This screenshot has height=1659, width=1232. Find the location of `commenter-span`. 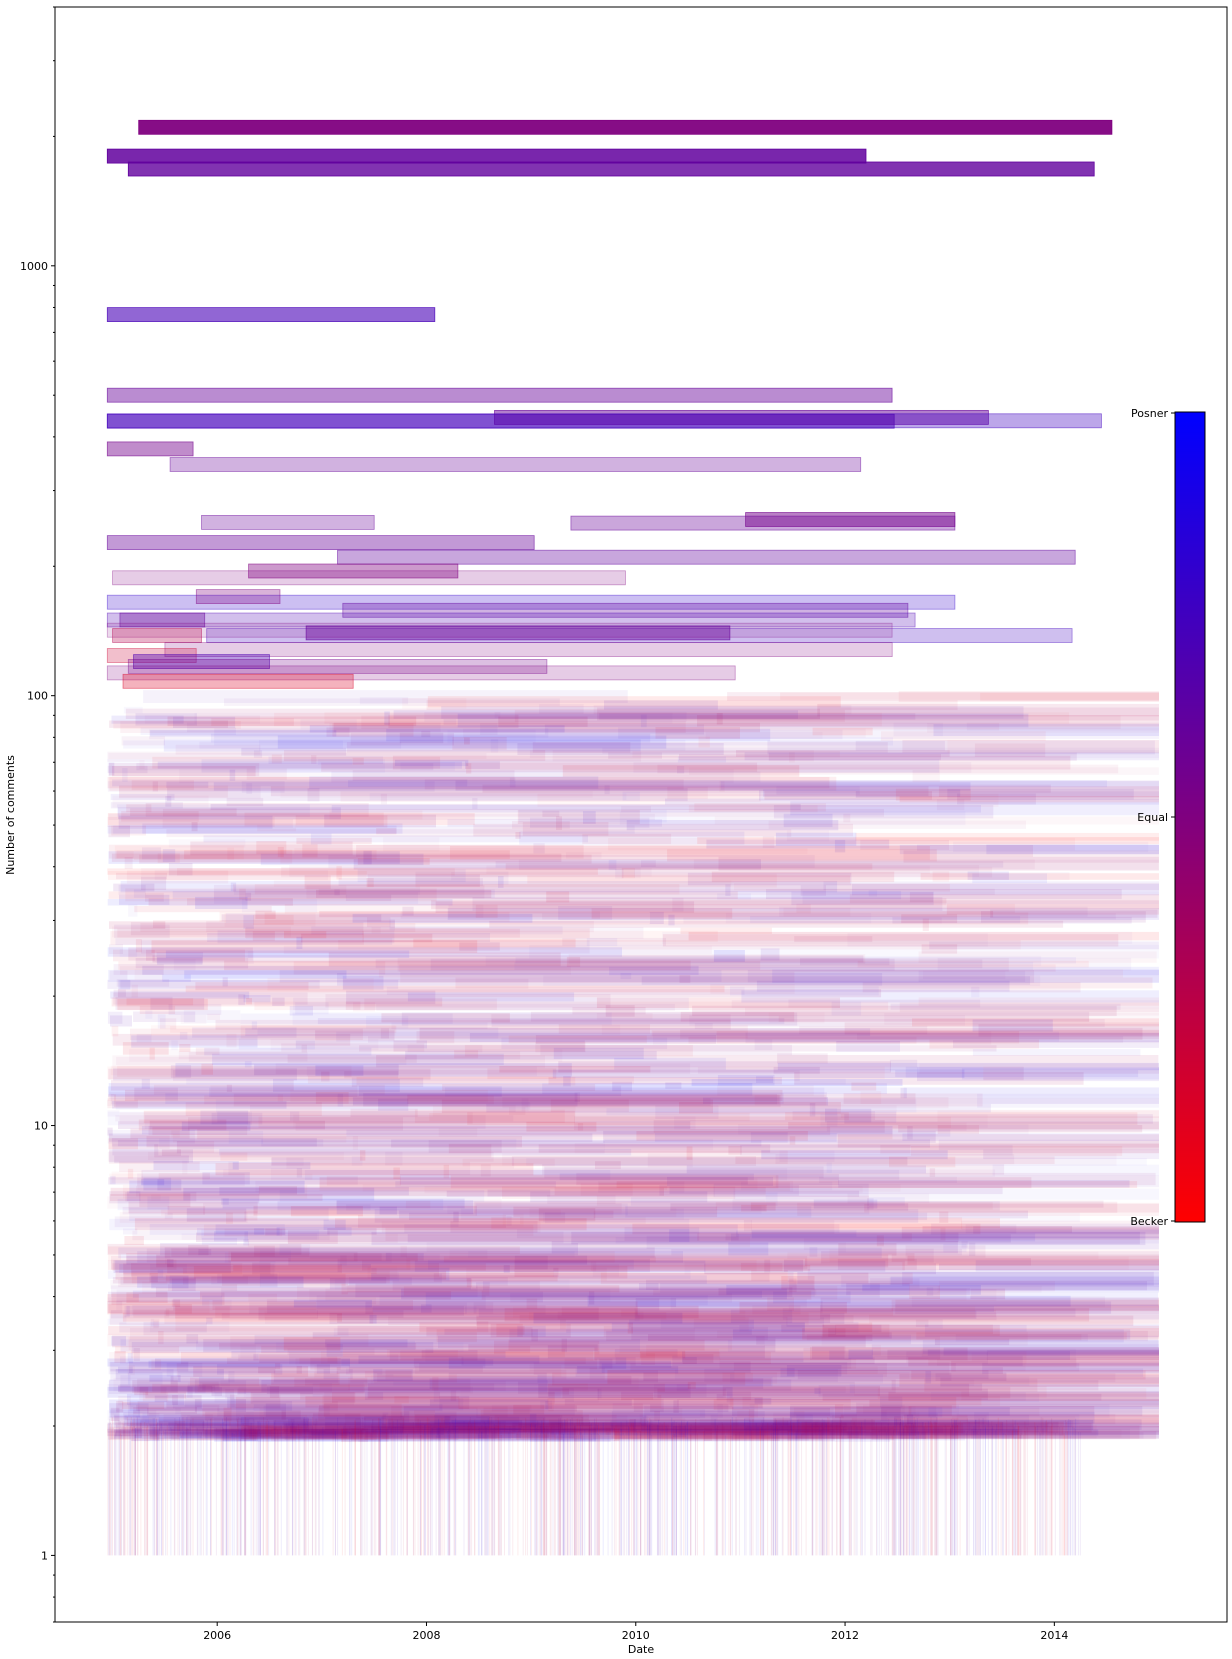

commenter-span is located at coordinates (518, 633).